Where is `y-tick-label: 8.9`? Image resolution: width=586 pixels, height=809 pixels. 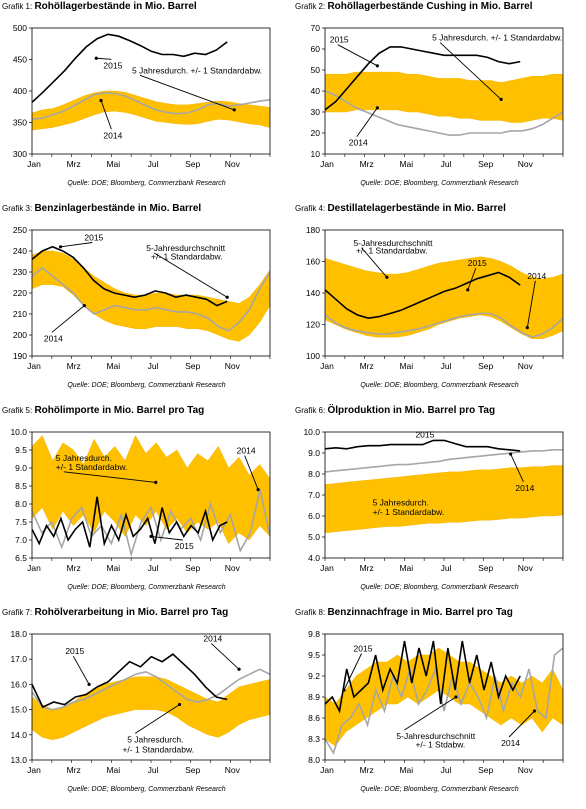
y-tick-label: 8.9 is located at coordinates (314, 697).